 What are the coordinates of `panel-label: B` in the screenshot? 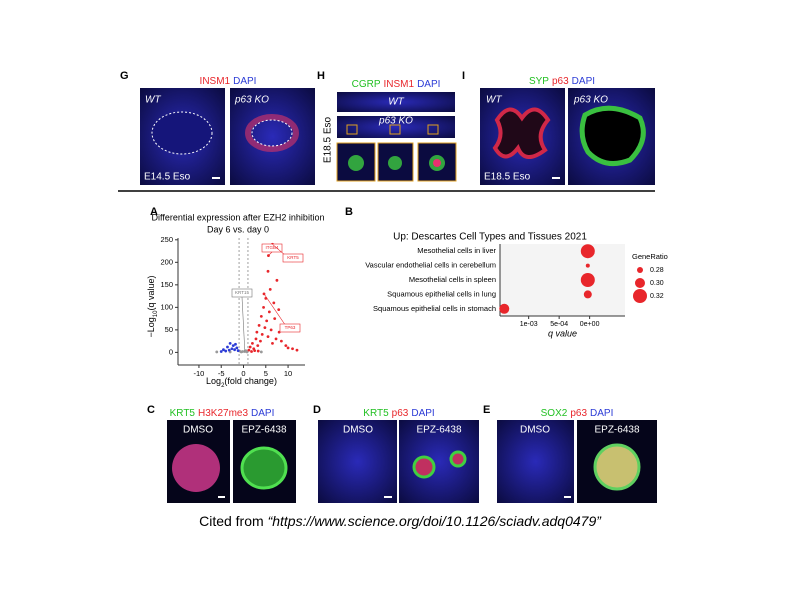 It's located at (349, 212).